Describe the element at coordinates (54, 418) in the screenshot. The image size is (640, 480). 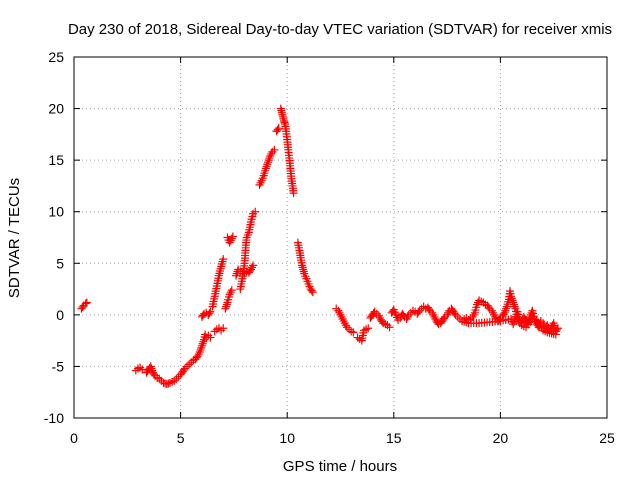
I see `y-tick-label: -10` at that location.